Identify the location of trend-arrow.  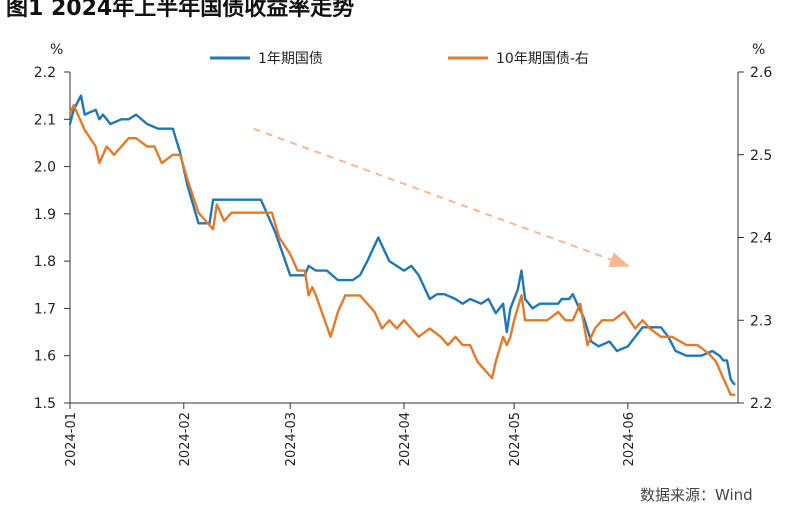
(441, 197).